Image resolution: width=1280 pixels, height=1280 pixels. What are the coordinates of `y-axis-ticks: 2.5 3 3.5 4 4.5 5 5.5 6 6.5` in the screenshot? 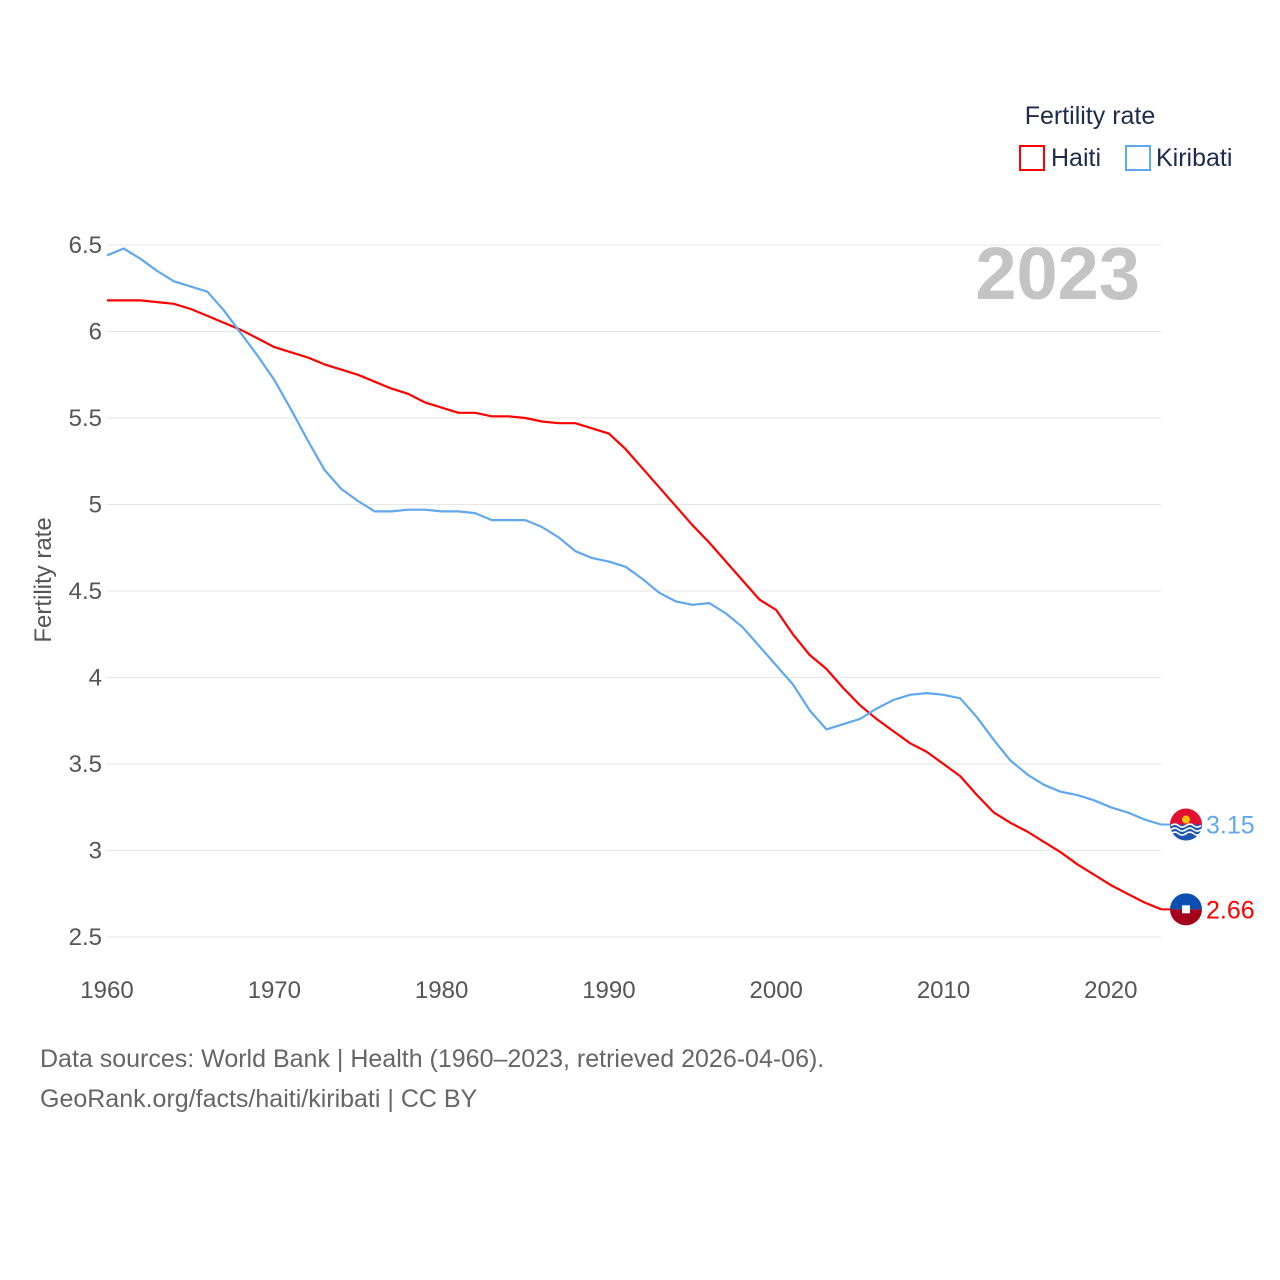 It's located at (85, 591).